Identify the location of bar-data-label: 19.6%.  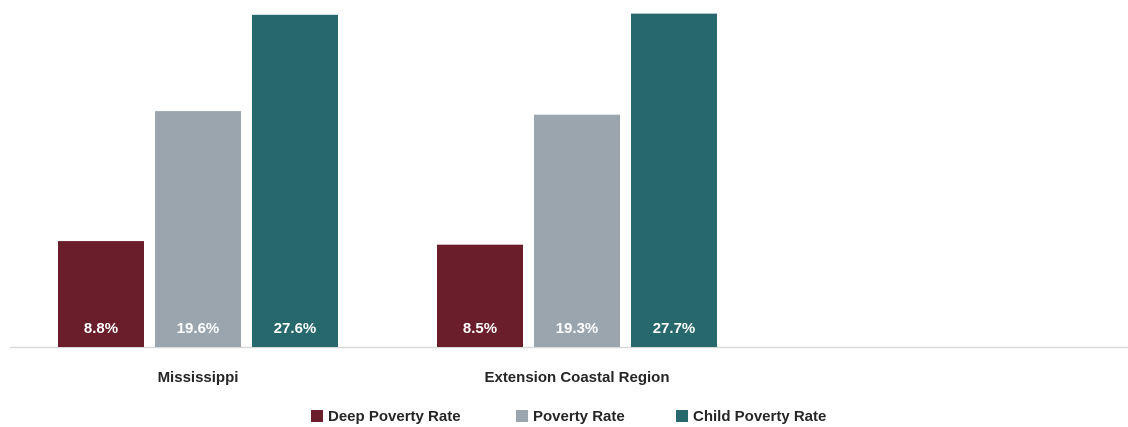
(198, 328).